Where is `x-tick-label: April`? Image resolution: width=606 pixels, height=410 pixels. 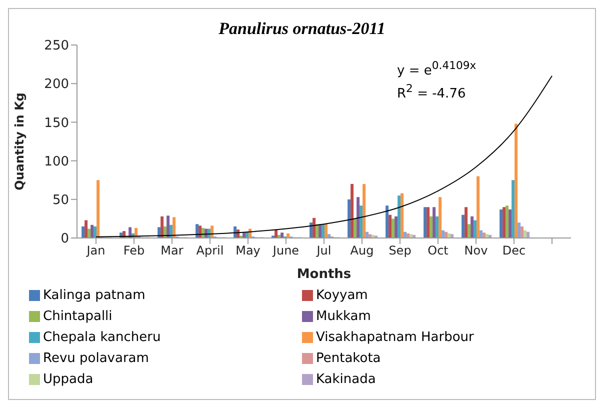
x-tick-label: April is located at coordinates (210, 251).